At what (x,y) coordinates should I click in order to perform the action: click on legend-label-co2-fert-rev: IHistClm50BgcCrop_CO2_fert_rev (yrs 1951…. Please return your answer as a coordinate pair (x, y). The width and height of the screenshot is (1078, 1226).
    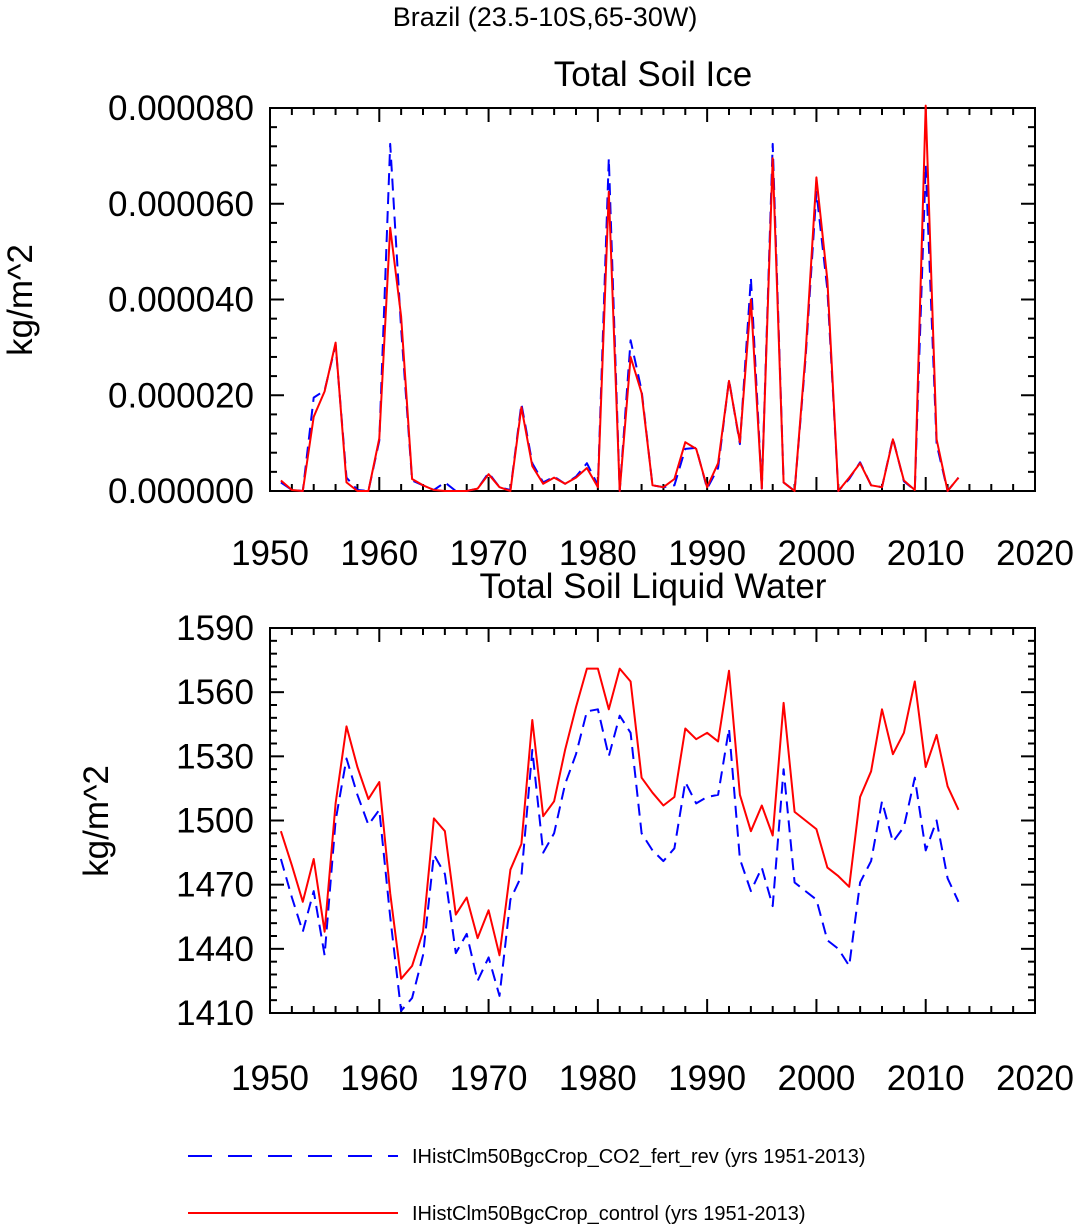
    Looking at the image, I should click on (639, 1157).